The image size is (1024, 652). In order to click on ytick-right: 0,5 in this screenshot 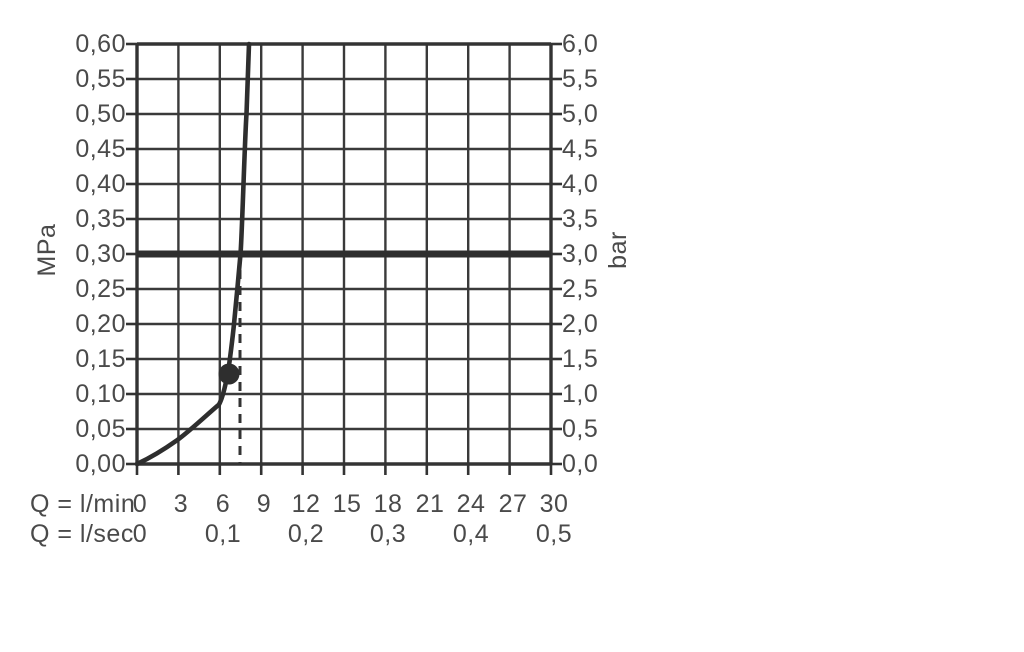, I will do `click(580, 429)`.